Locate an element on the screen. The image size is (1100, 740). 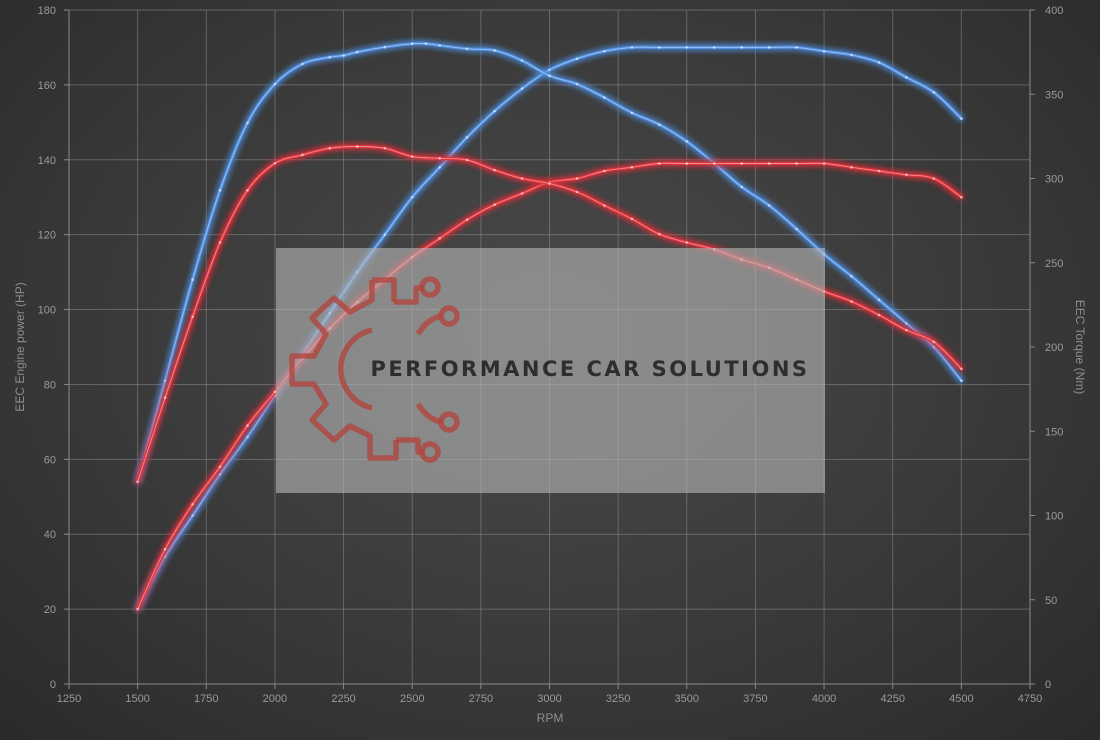
y-left-tick-label: 20 is located at coordinates (50, 610).